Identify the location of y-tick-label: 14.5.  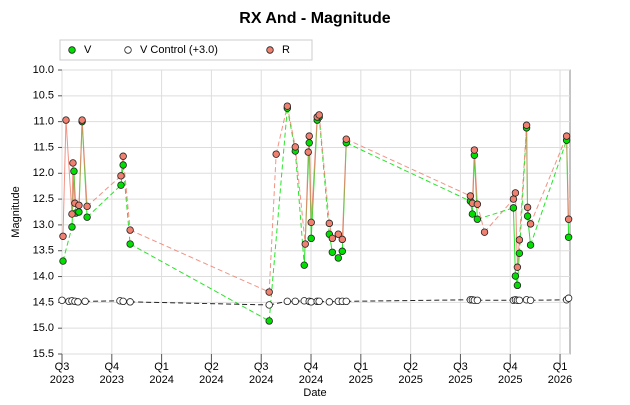
(43, 302).